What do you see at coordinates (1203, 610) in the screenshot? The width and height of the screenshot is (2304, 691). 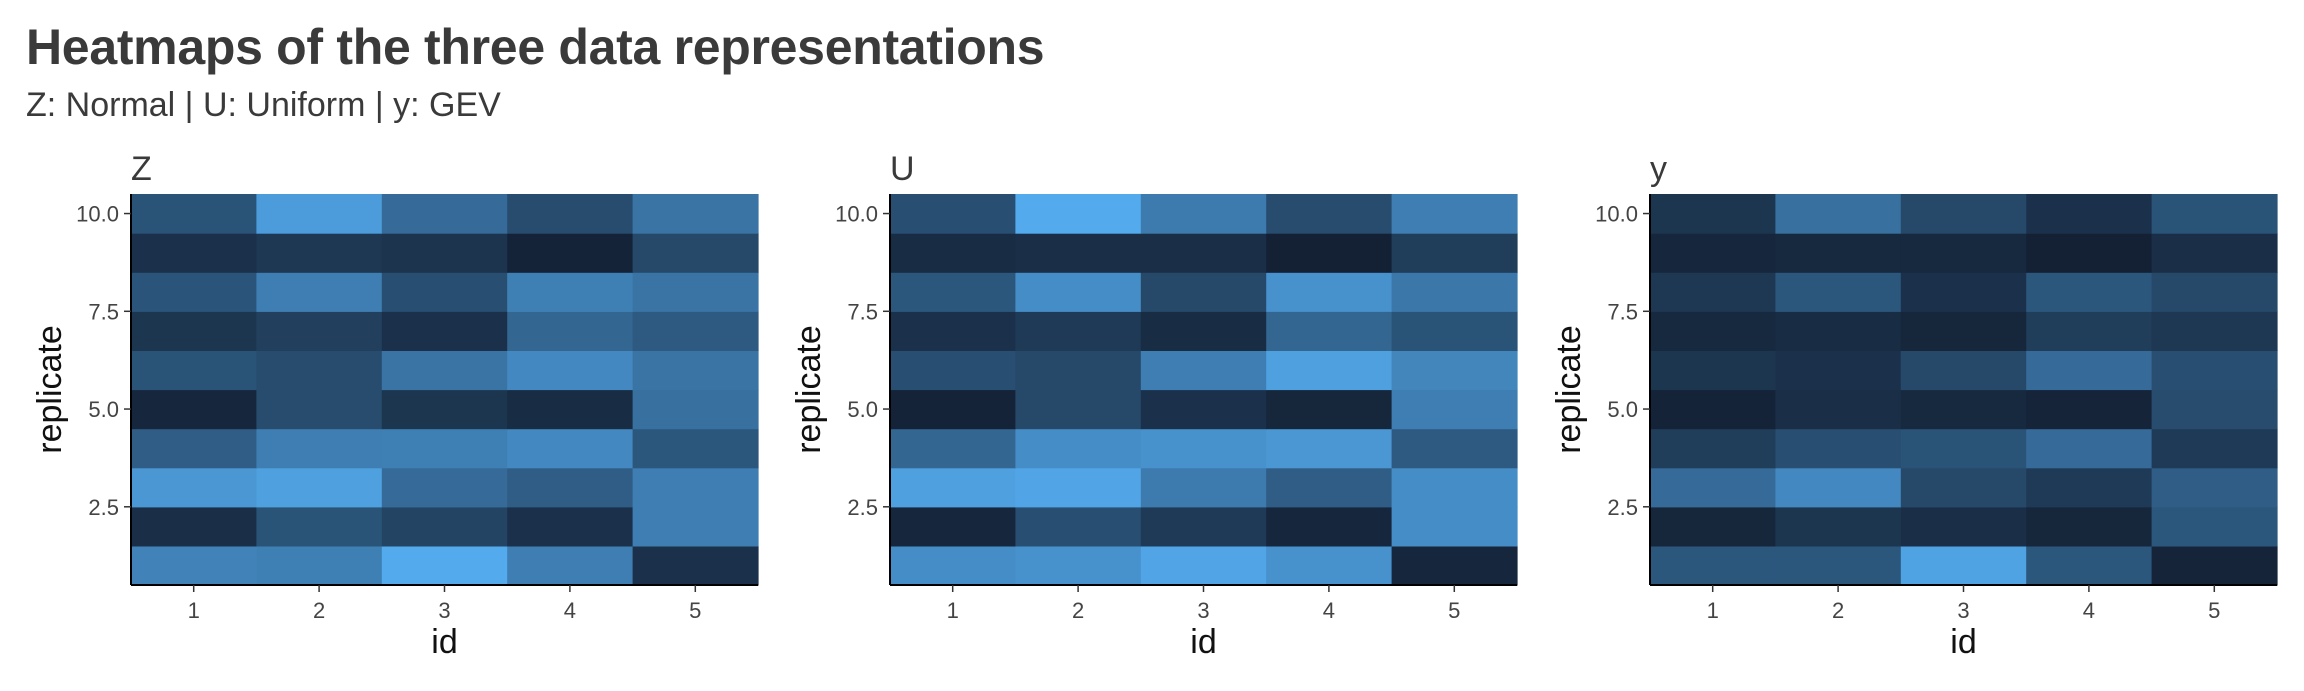 I see `x-tick-label: 3` at bounding box center [1203, 610].